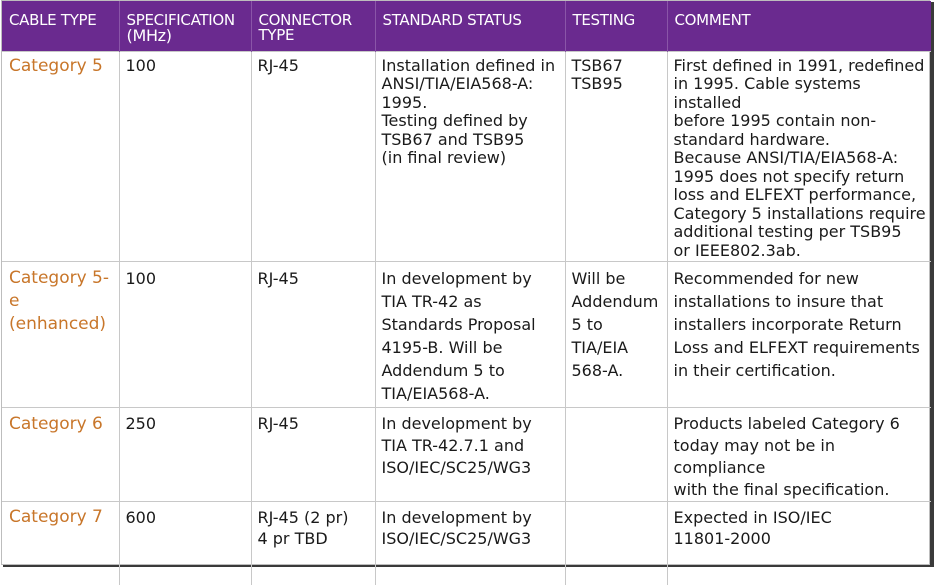  I want to click on header-specification: SPECIFICATION (MHz), so click(185, 26).